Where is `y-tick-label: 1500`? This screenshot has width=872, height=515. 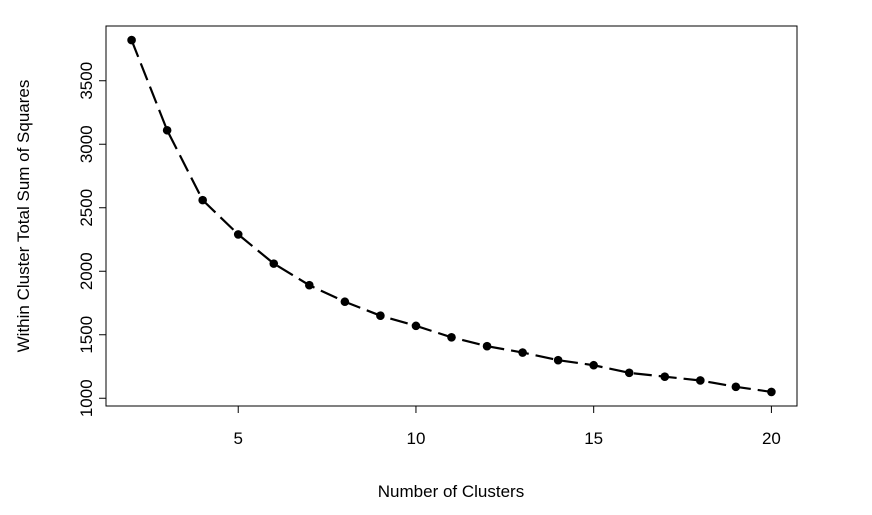 y-tick-label: 1500 is located at coordinates (86, 335).